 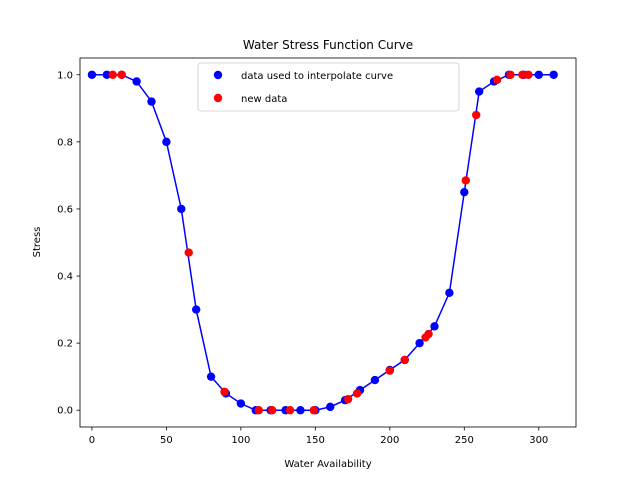 I want to click on x-tick-label: 200, so click(x=389, y=440).